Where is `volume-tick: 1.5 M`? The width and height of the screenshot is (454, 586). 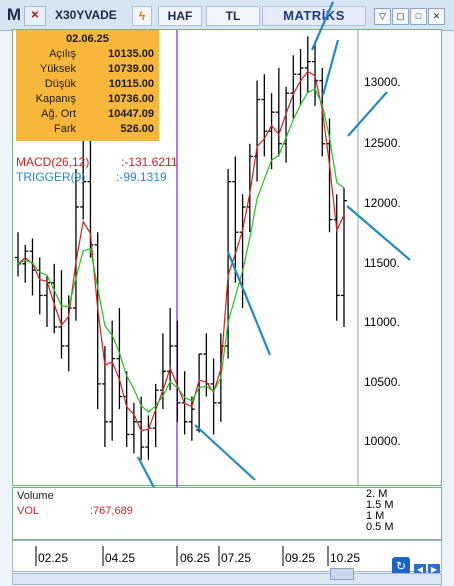
volume-tick: 1.5 M is located at coordinates (380, 505).